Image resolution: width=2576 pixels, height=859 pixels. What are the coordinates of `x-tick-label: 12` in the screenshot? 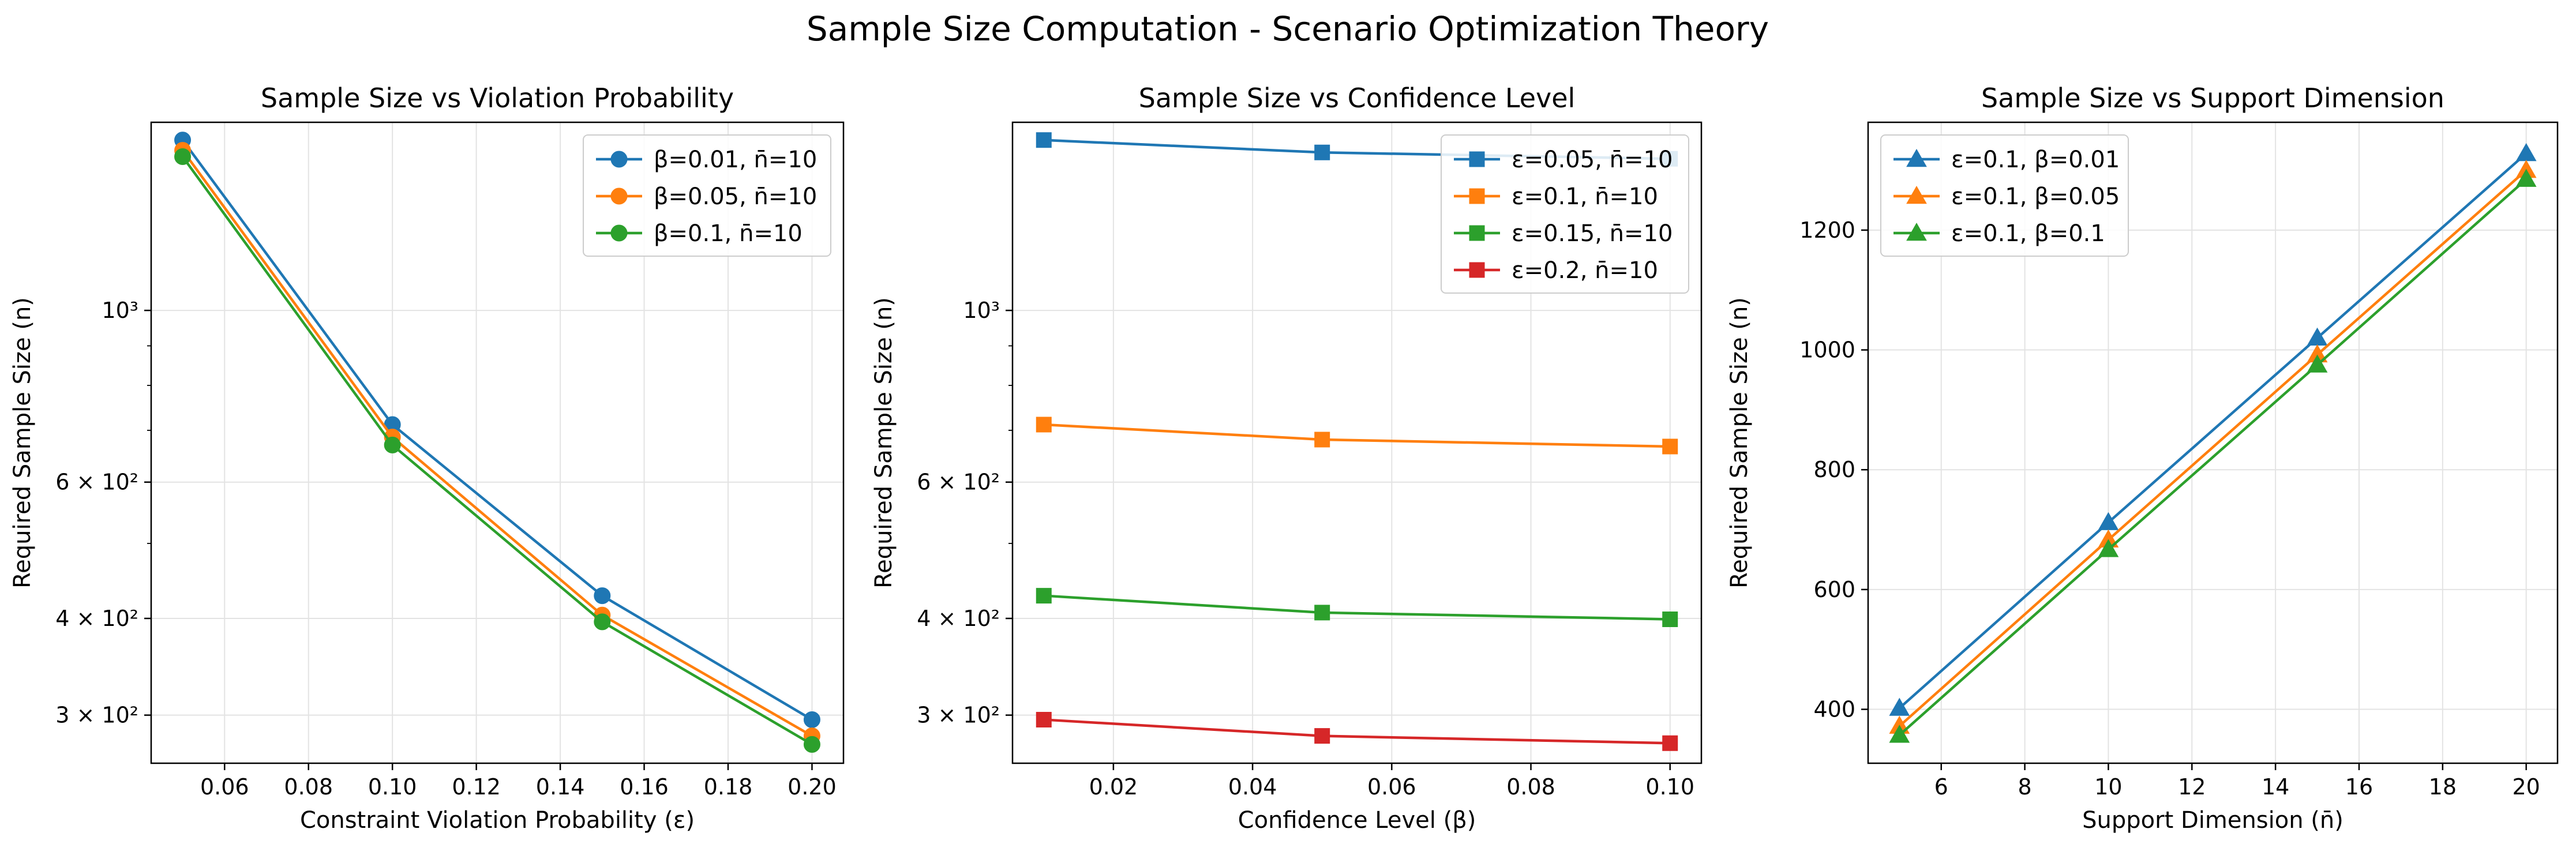 It's located at (2192, 787).